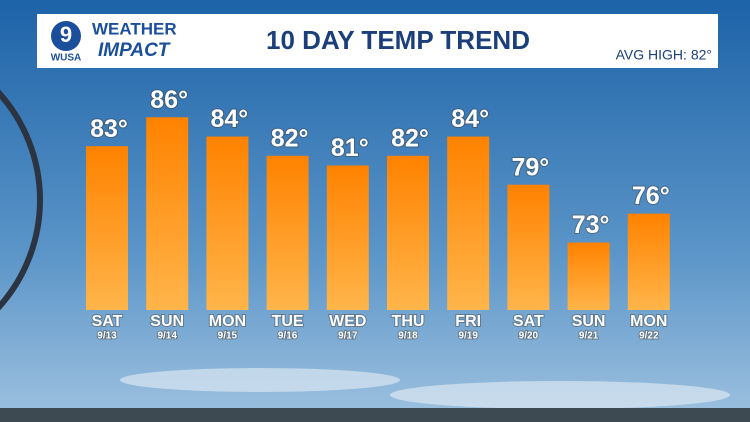 This screenshot has height=422, width=750. What do you see at coordinates (589, 336) in the screenshot?
I see `date-label: 9/21` at bounding box center [589, 336].